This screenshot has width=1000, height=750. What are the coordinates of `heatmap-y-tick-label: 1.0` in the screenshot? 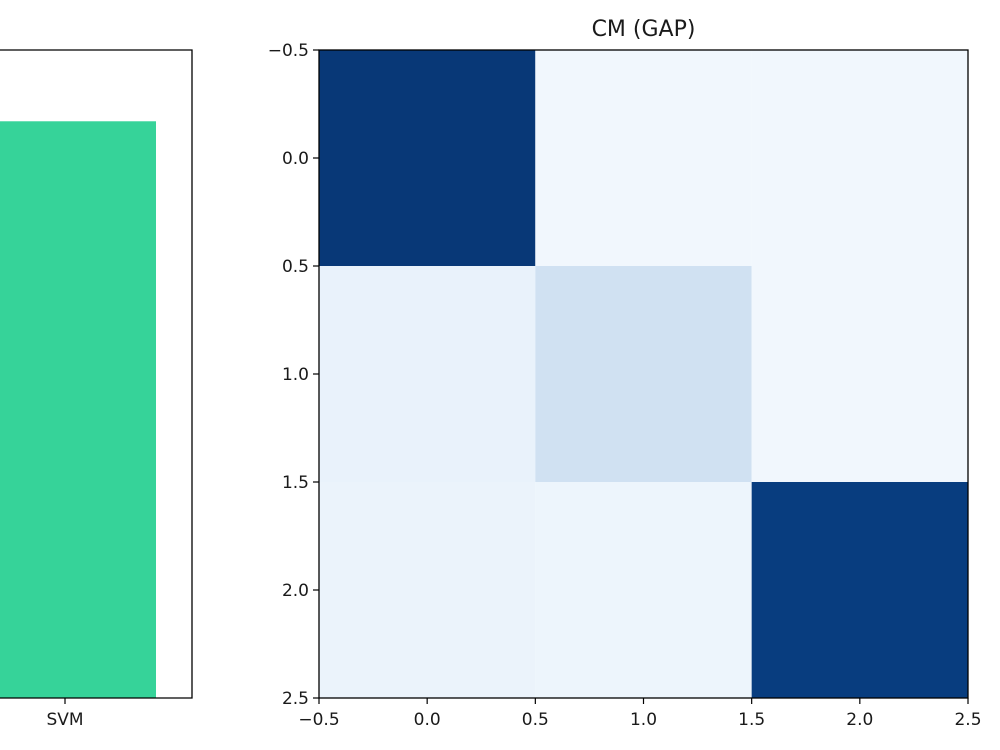 It's located at (295, 375).